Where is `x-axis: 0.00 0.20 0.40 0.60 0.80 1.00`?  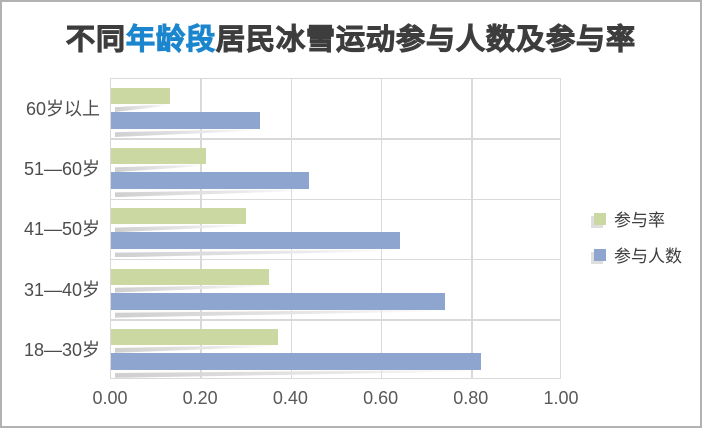 x-axis: 0.00 0.20 0.40 0.60 0.80 1.00 is located at coordinates (335, 400).